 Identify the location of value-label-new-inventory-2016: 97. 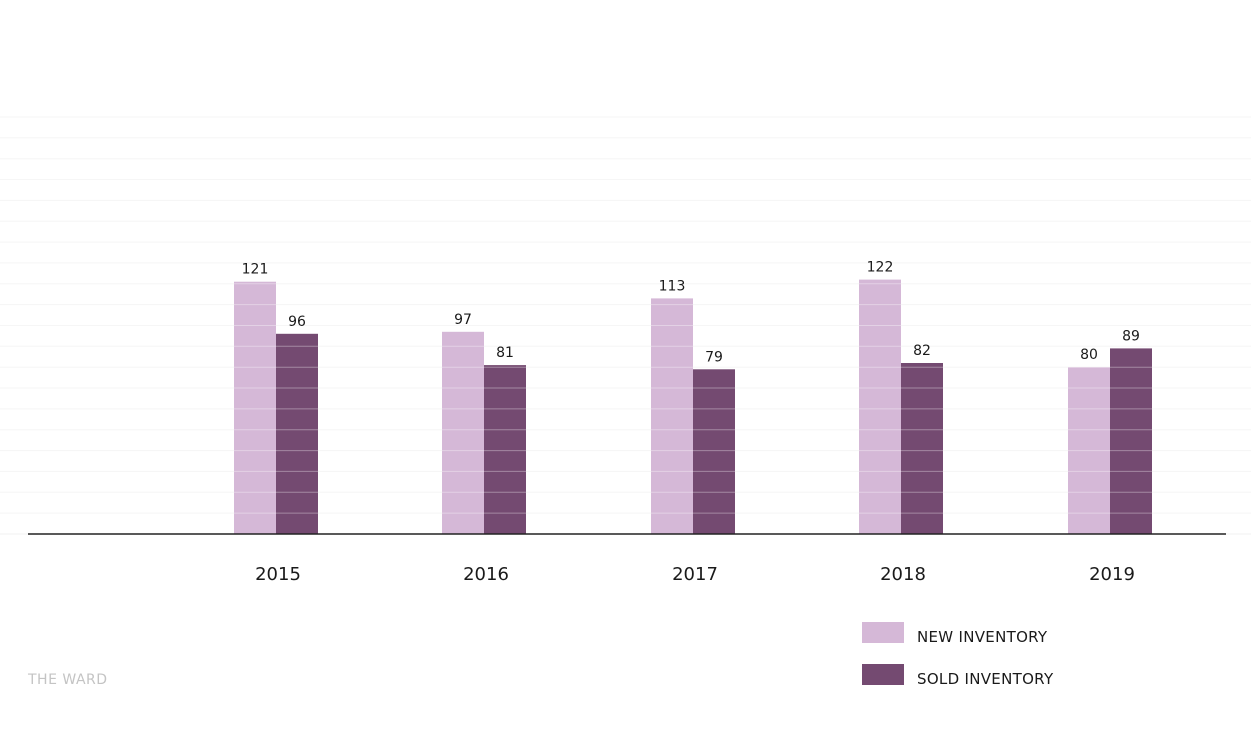
(463, 320).